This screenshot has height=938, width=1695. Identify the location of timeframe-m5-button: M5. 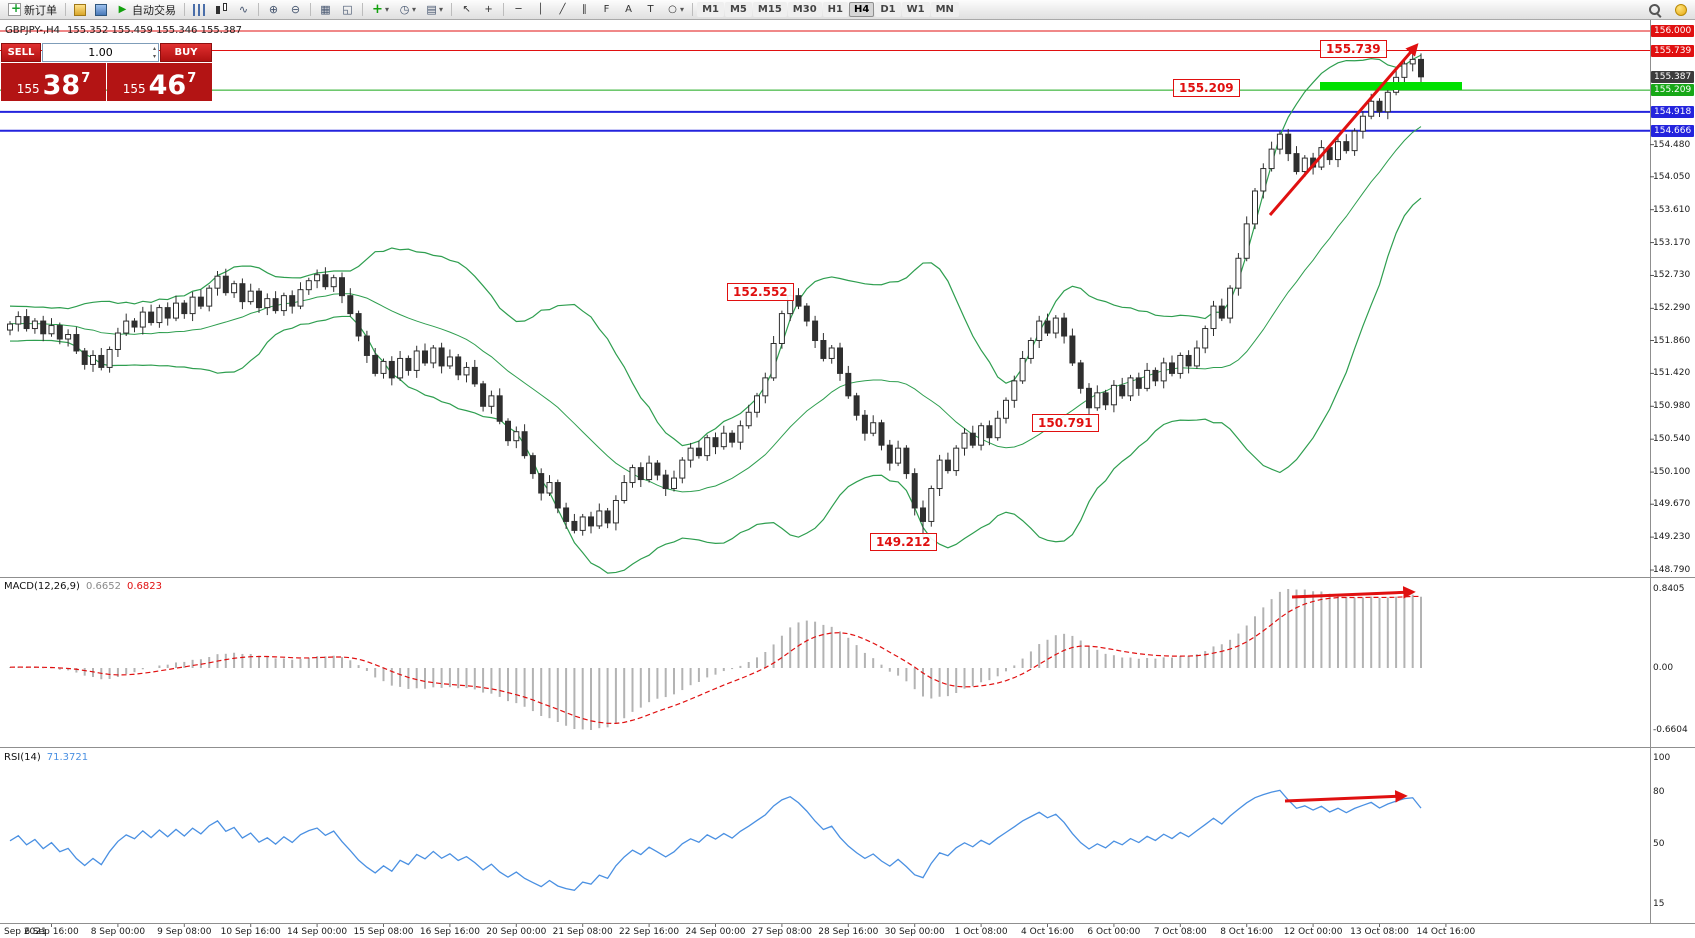
(738, 9).